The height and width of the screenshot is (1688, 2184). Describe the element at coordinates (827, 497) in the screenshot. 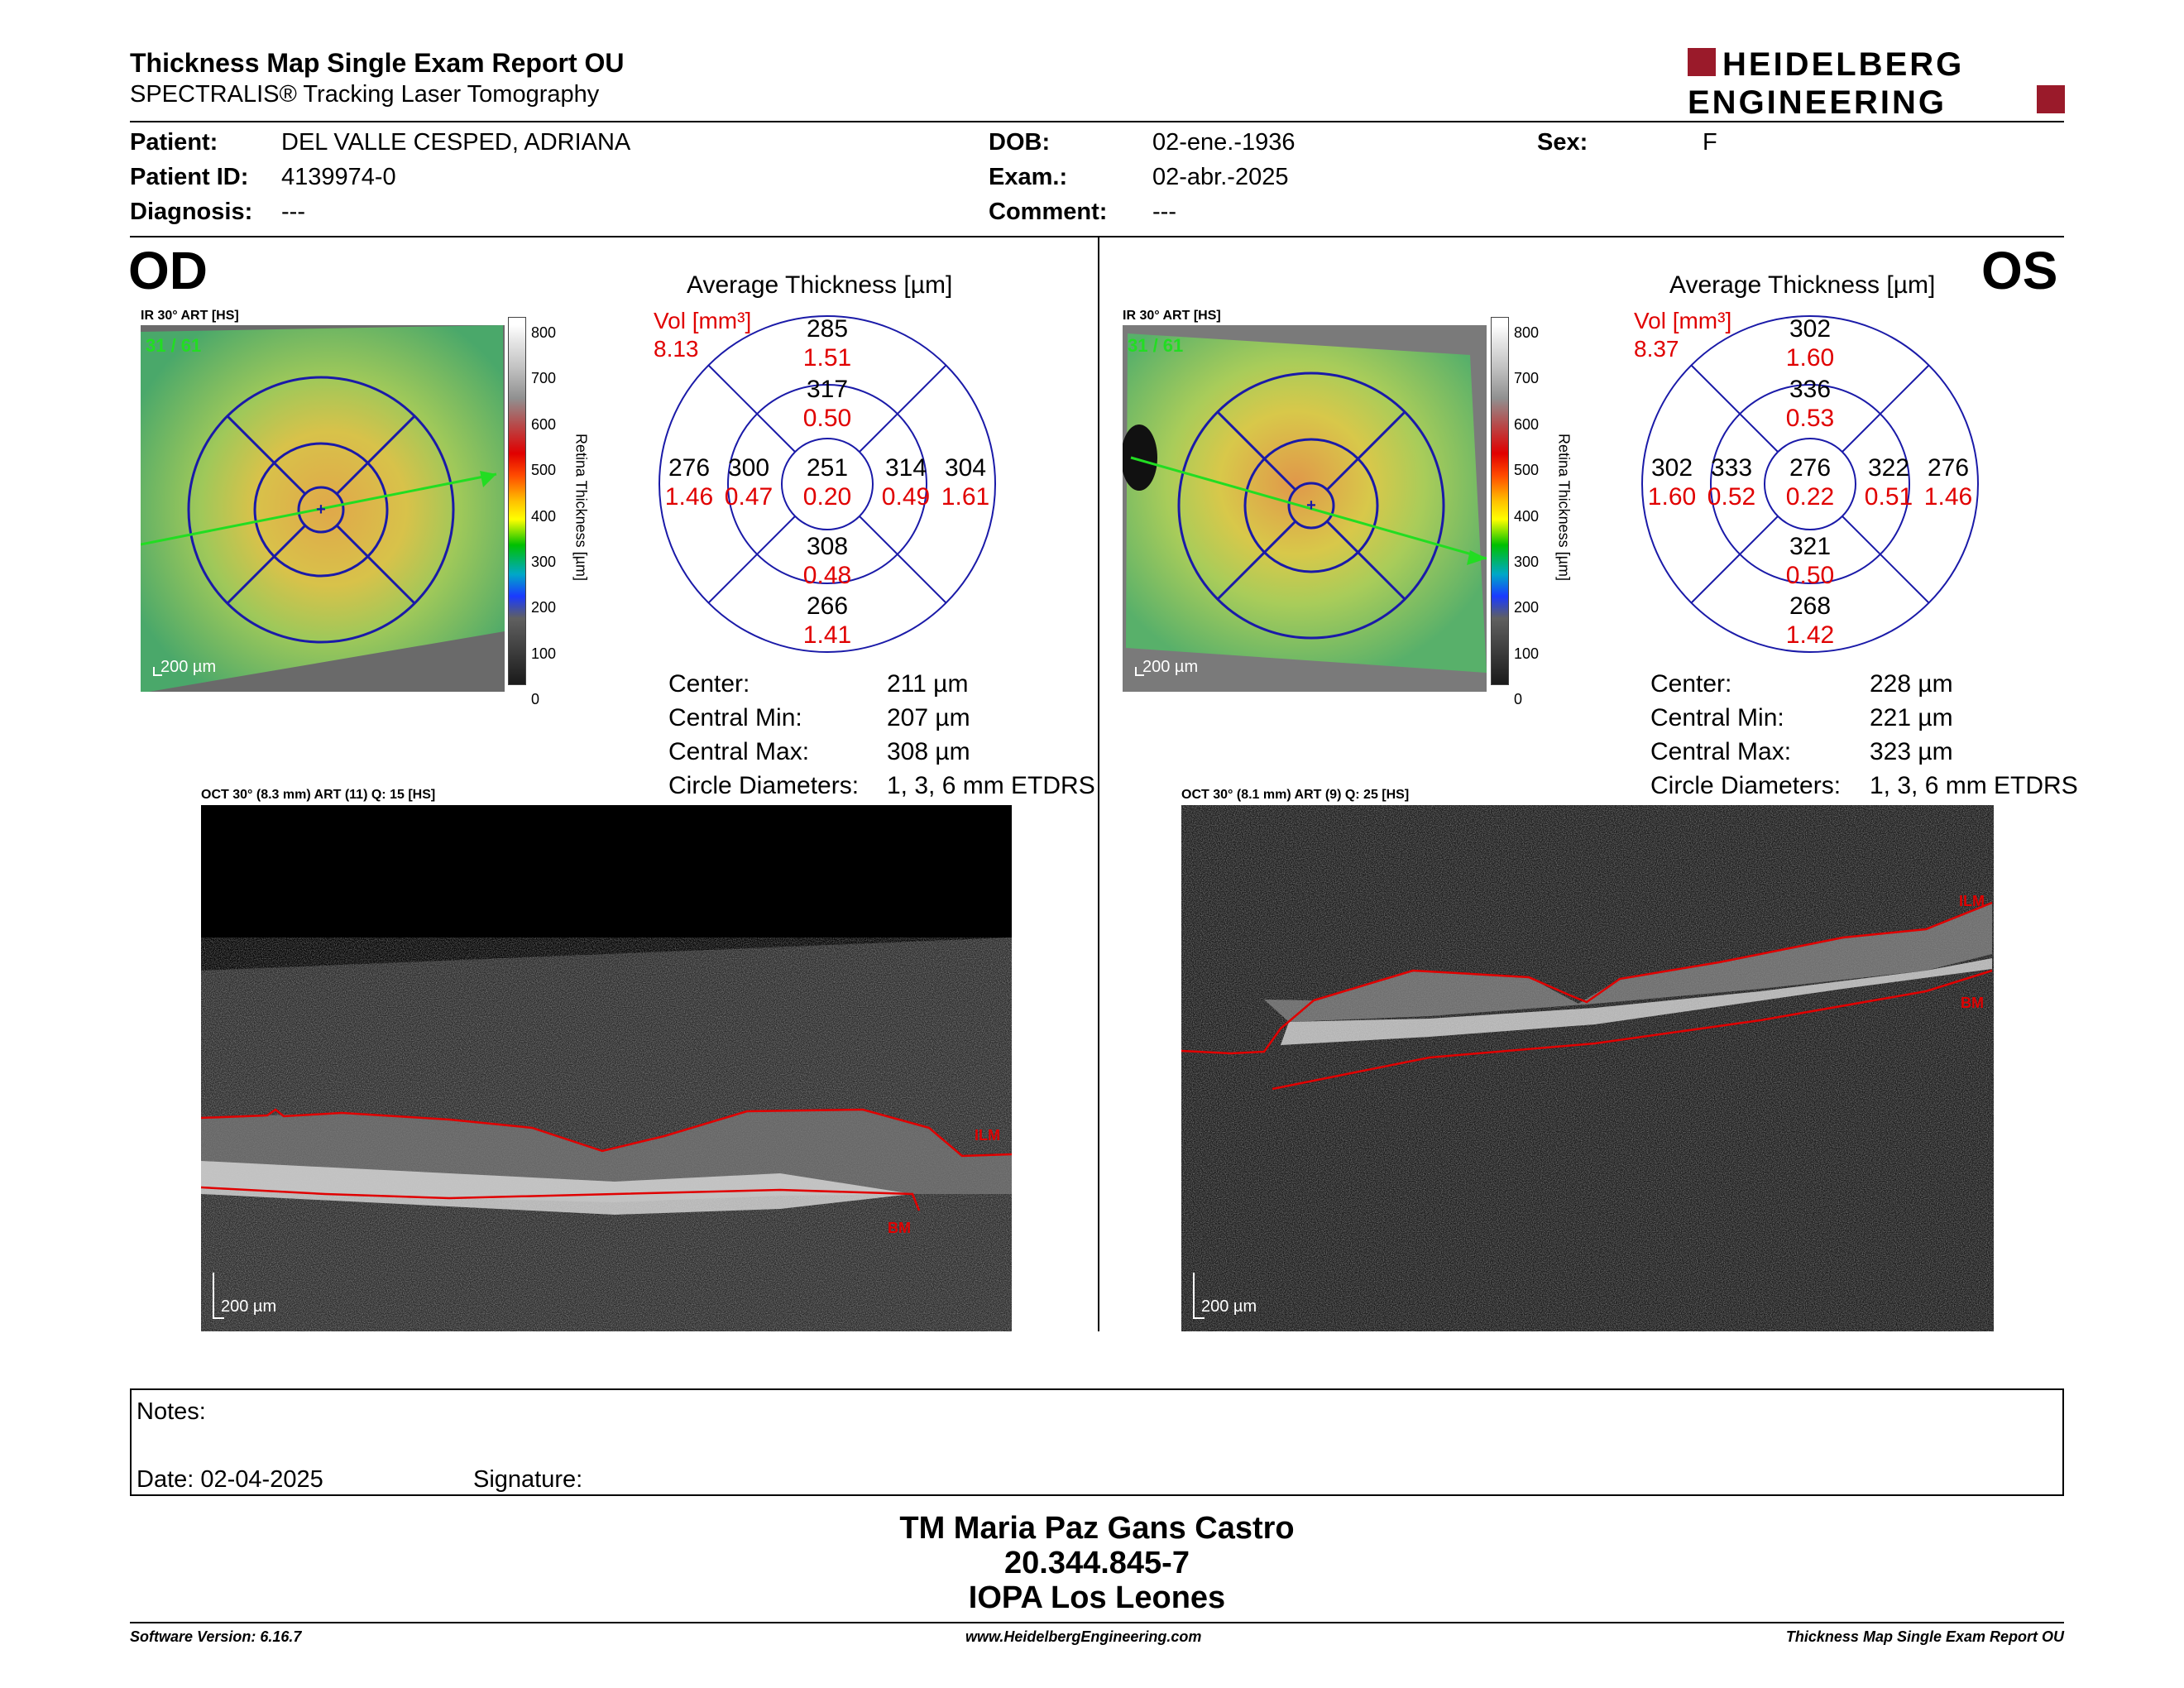

I see `od-center-v: 0.20` at that location.